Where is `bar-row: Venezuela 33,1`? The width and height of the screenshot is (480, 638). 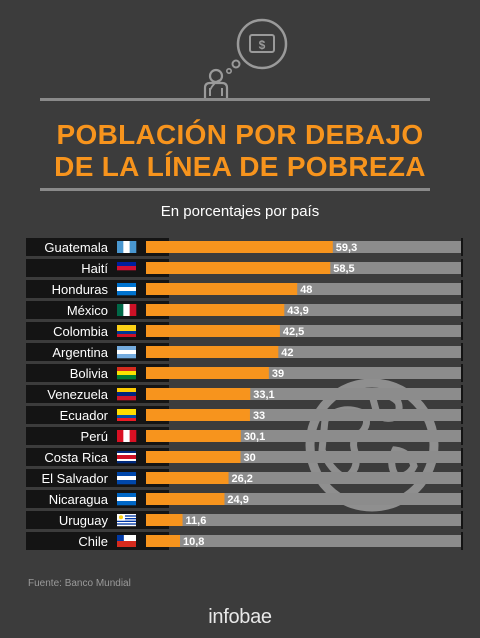 bar-row: Venezuela 33,1 is located at coordinates (244, 394).